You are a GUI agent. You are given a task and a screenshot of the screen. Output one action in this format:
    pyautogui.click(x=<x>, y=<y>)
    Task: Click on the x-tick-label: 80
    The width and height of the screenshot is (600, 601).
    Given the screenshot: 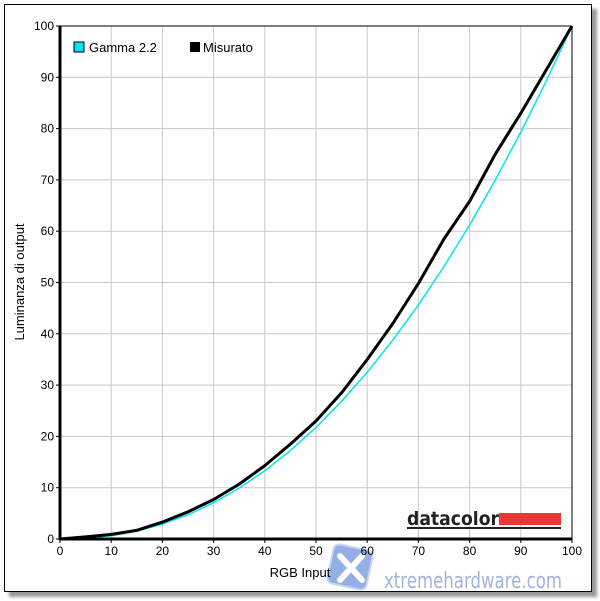 What is the action you would take?
    pyautogui.click(x=470, y=551)
    